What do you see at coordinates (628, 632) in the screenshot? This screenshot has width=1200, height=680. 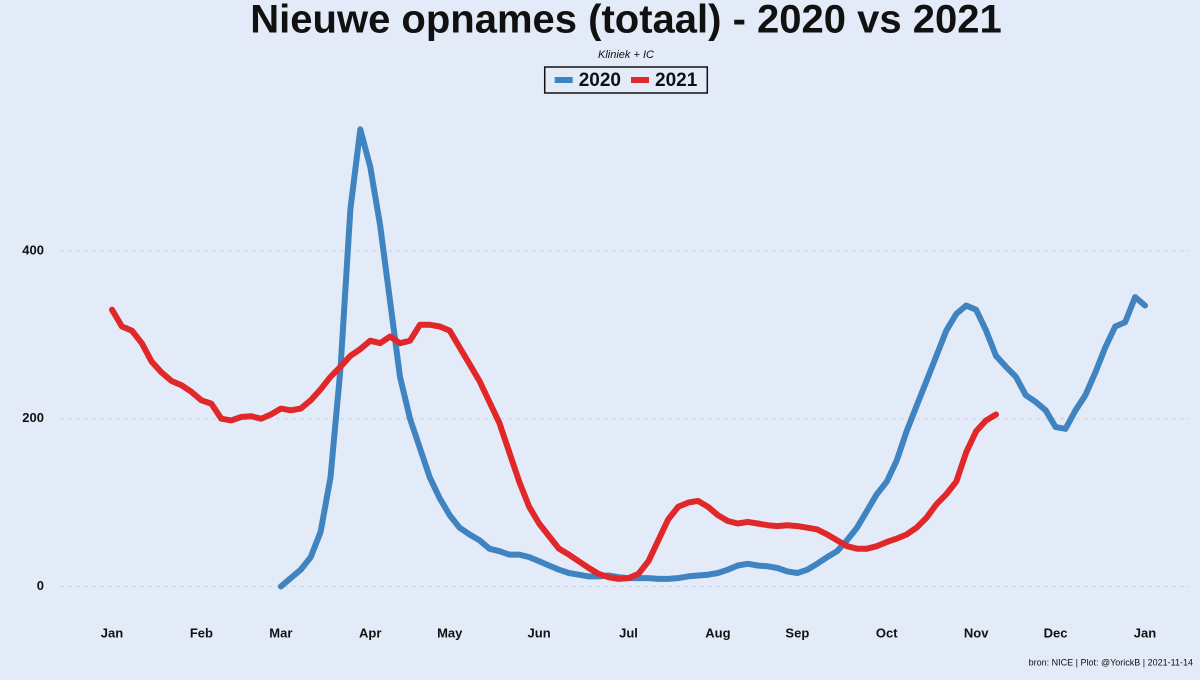 I see `x-tick-label: Jul` at bounding box center [628, 632].